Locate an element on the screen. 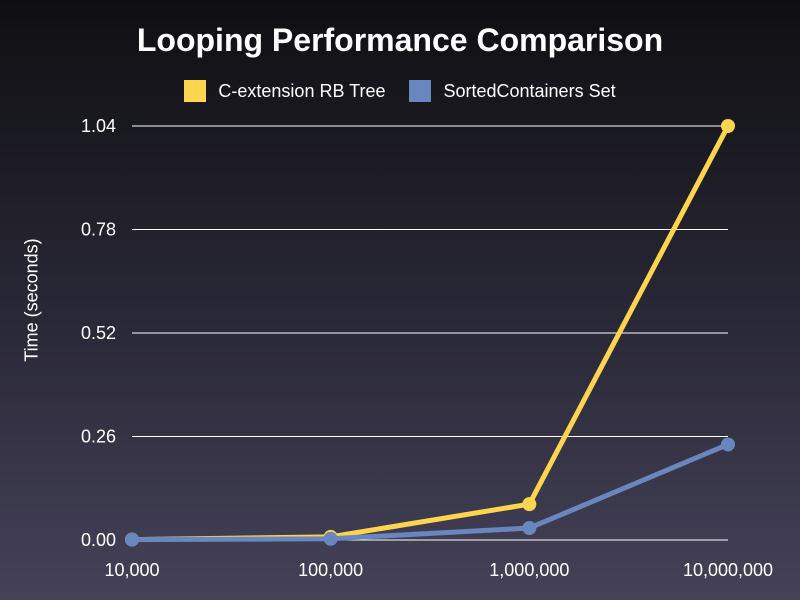 The image size is (800, 600). y-tick-label-3: 0.78 is located at coordinates (98, 230).